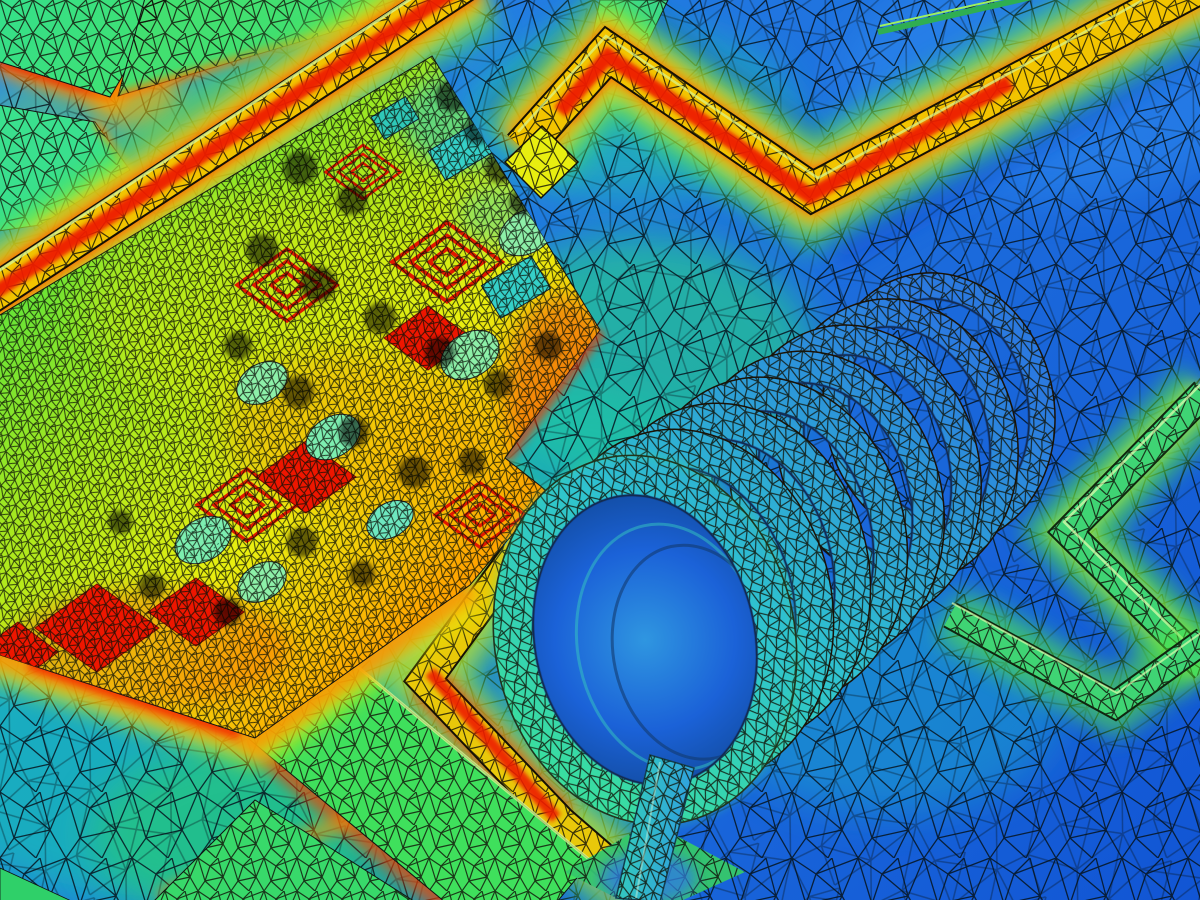 Image resolution: width=1200 pixels, height=900 pixels. What do you see at coordinates (940, 13) in the screenshot?
I see `top-right-trace-sliver-rim` at bounding box center [940, 13].